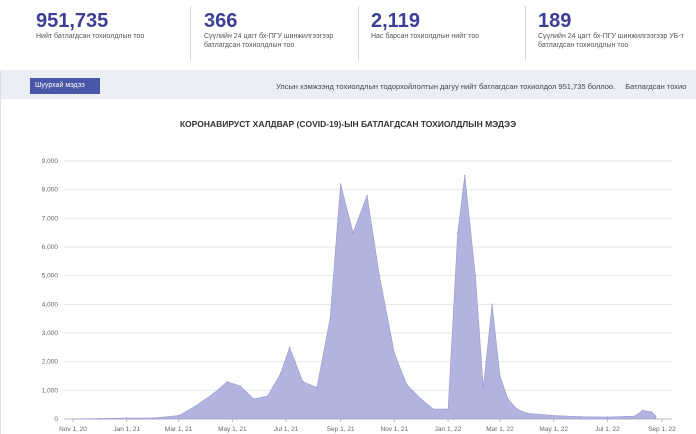  I want to click on x-tick-label: Nov 1, 20, so click(73, 429).